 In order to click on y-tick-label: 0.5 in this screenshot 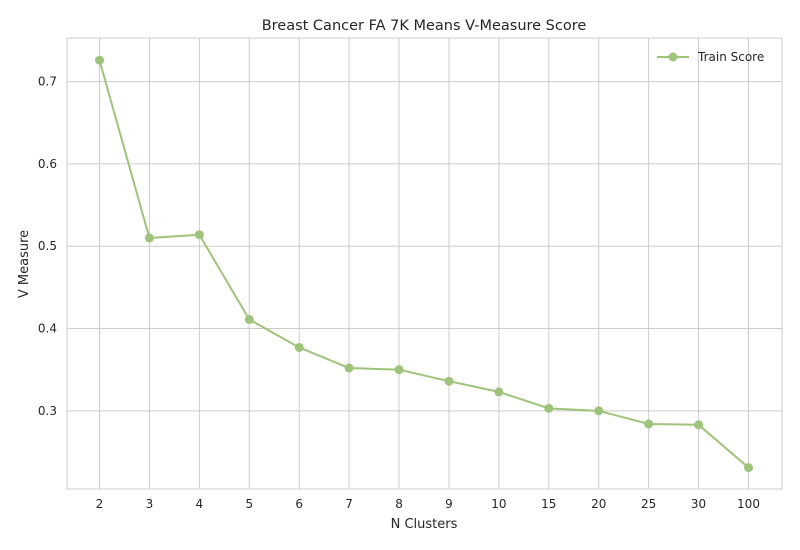, I will do `click(47, 246)`.